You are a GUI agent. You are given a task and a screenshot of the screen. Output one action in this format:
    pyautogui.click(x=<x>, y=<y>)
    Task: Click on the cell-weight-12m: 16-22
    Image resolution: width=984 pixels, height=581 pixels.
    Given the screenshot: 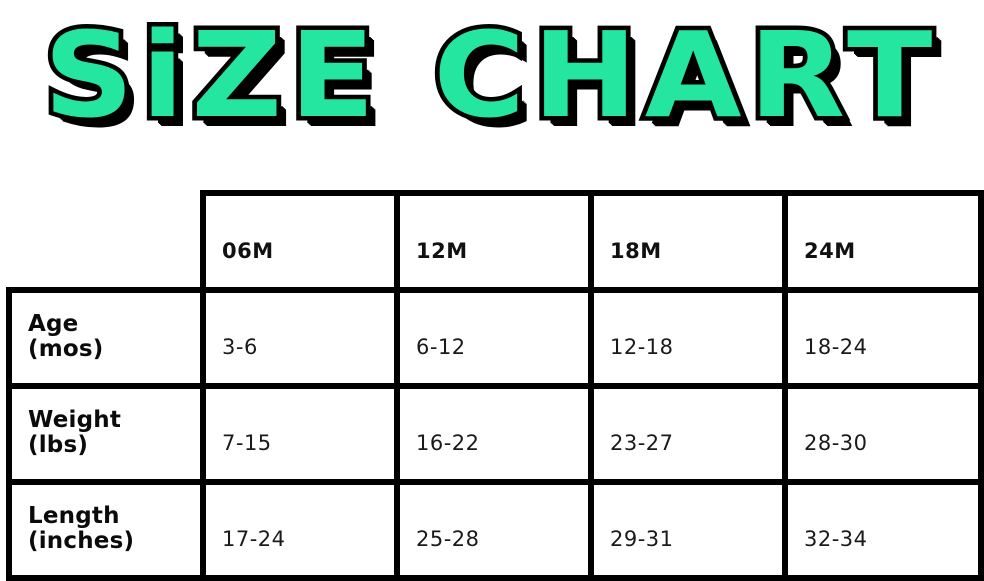 What is the action you would take?
    pyautogui.click(x=492, y=432)
    